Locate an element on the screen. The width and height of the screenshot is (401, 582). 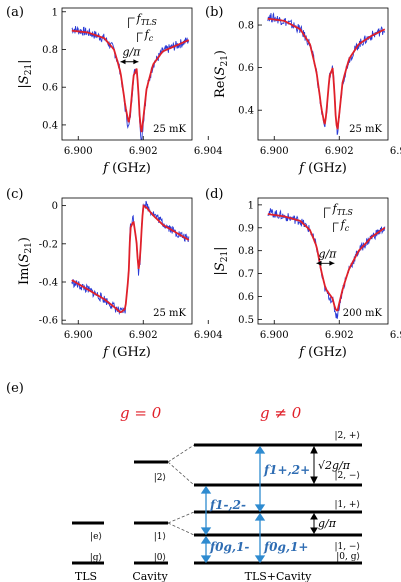
ytick-label-1-0: 0.4 is located at coordinates (246, 111).